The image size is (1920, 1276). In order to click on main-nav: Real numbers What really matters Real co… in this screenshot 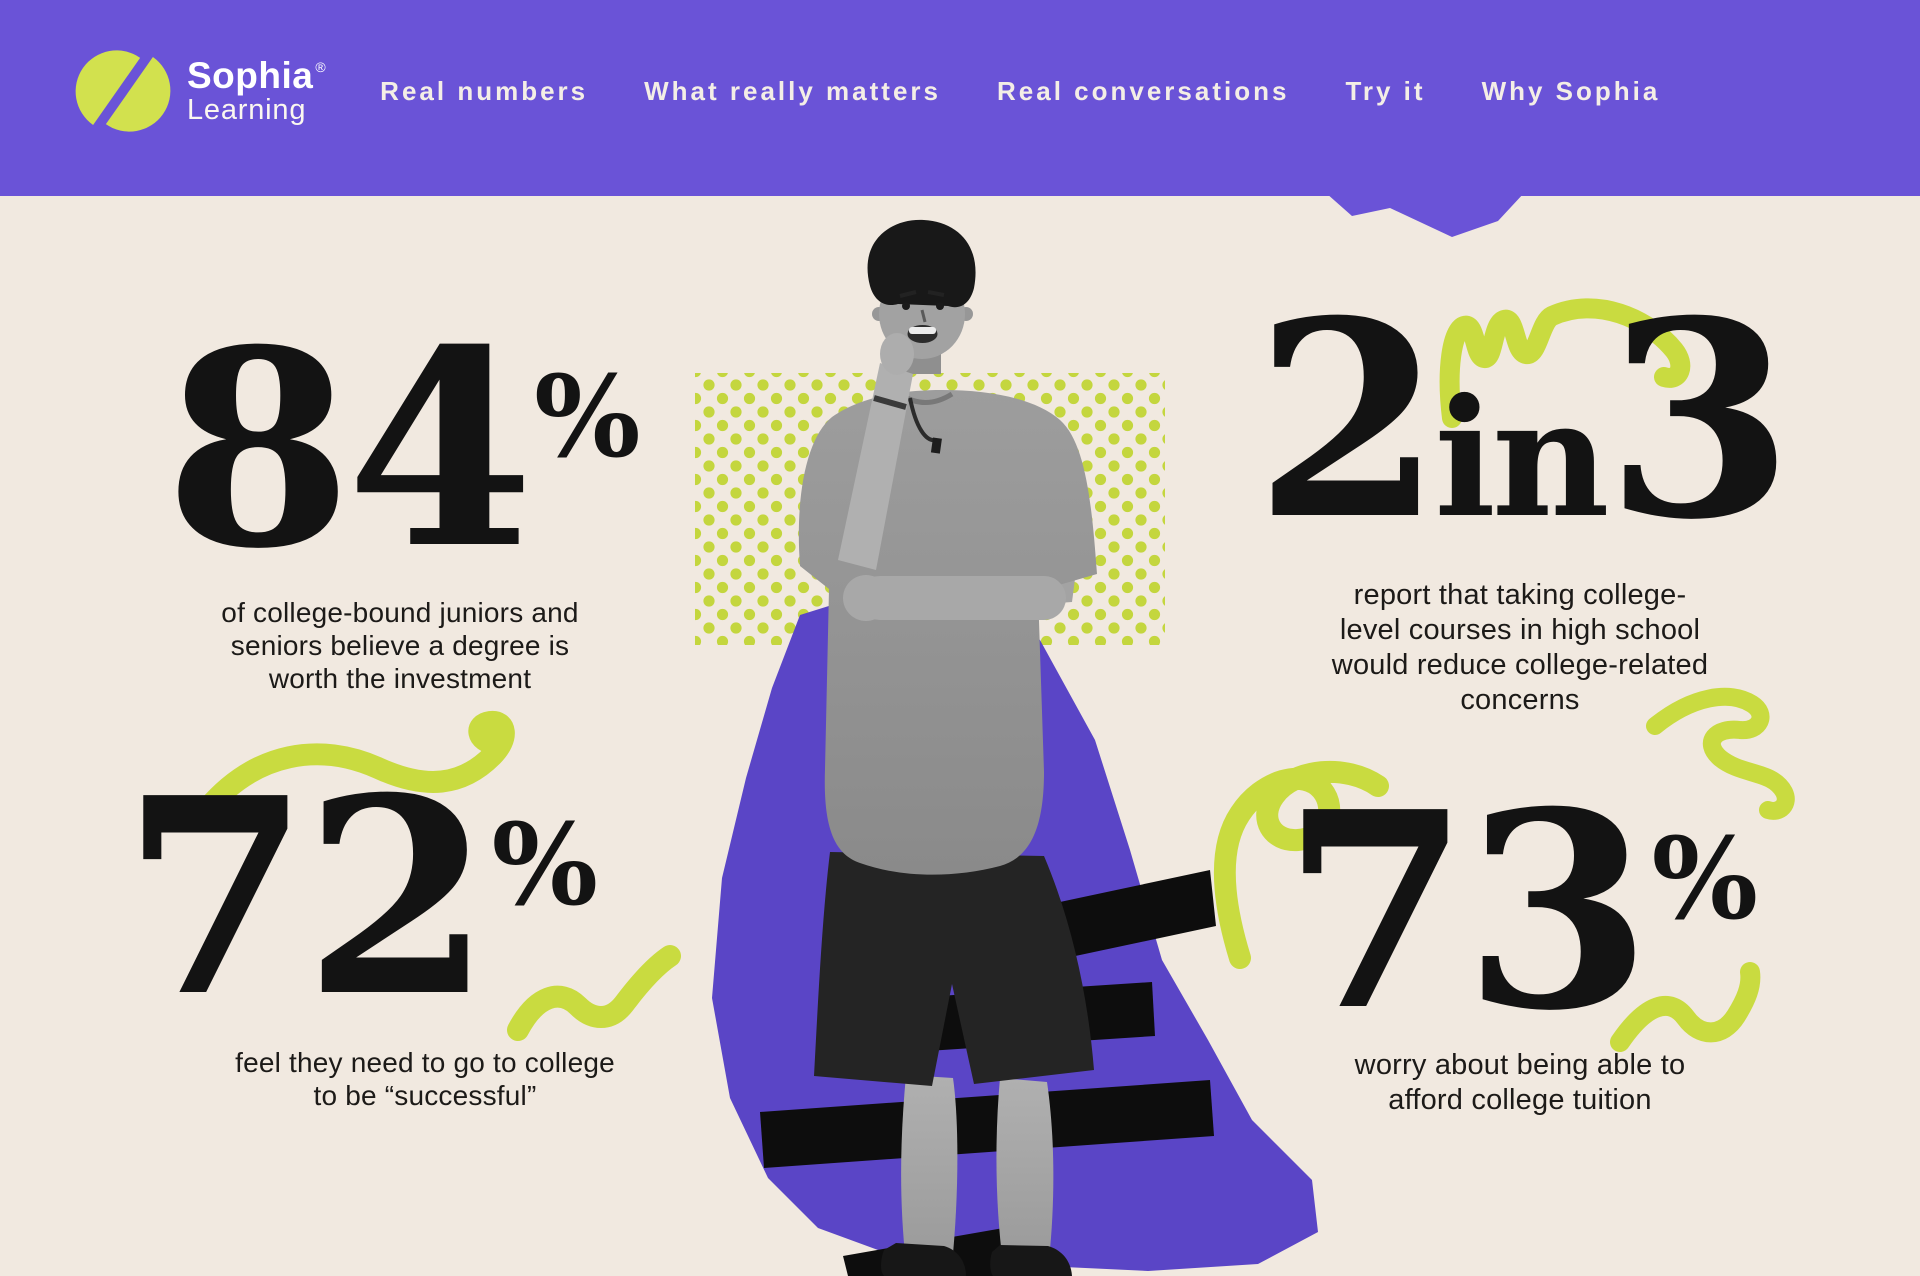, I will do `click(1020, 91)`.